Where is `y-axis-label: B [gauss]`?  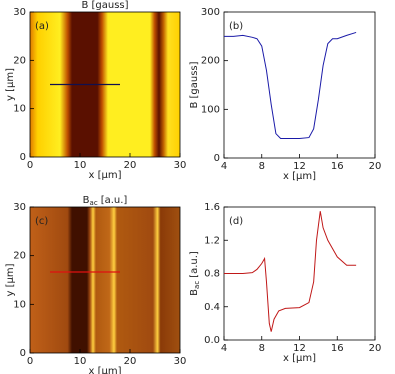
y-axis-label: B [gauss] is located at coordinates (194, 84).